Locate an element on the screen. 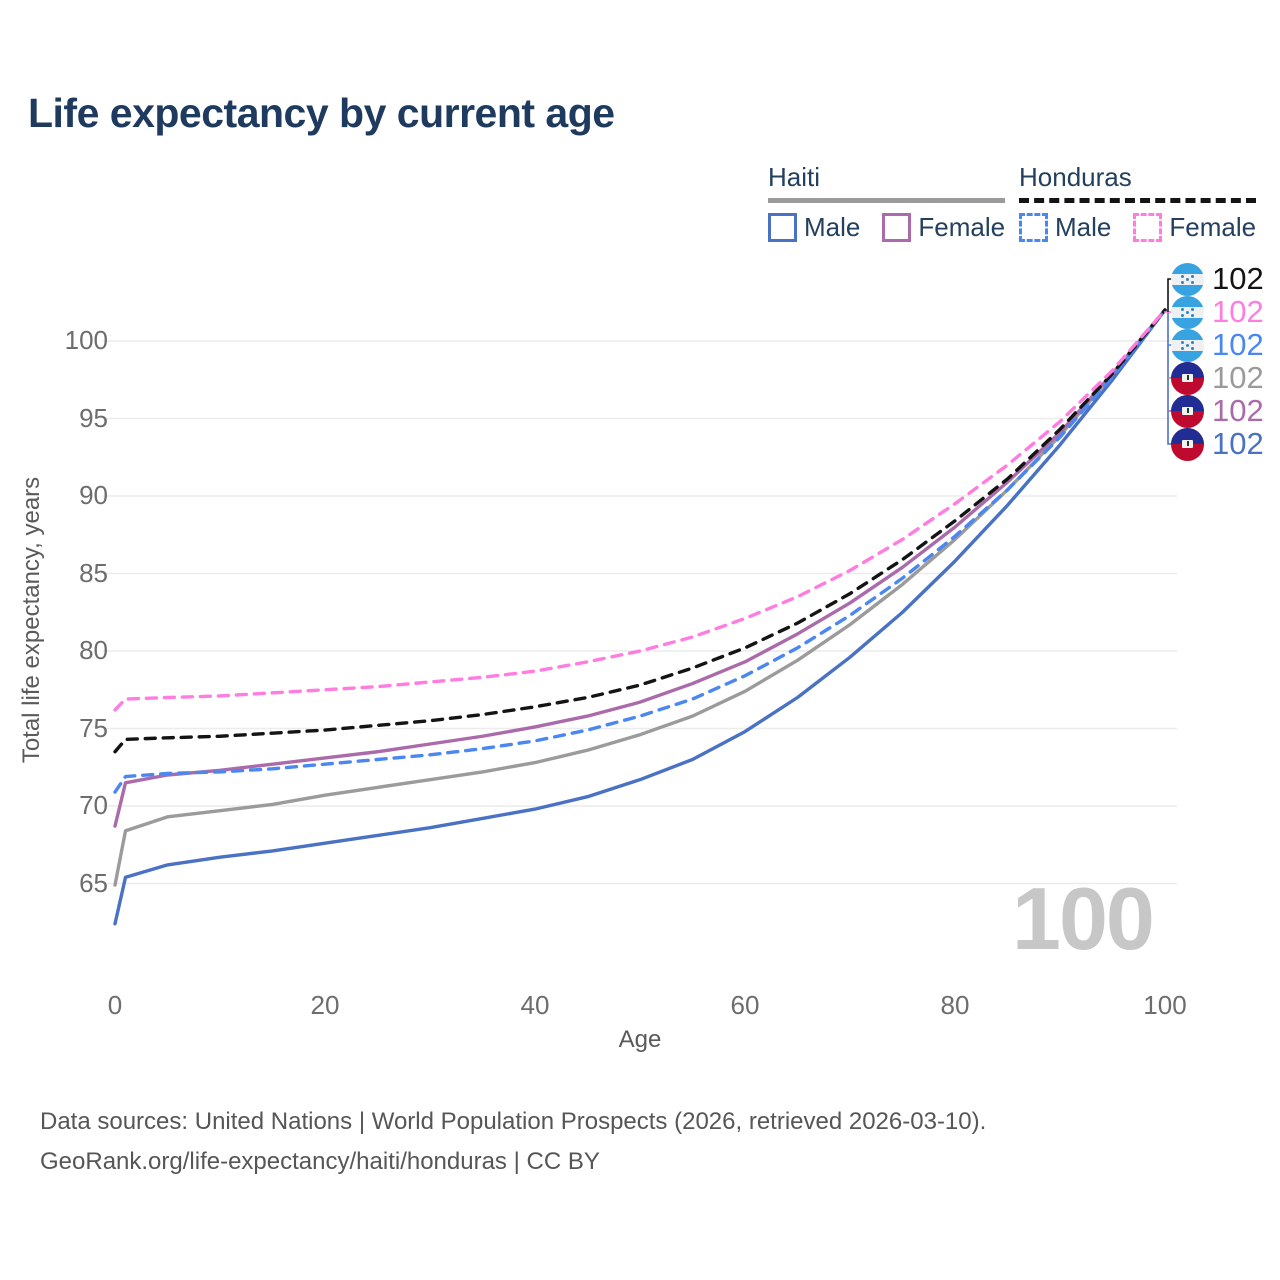  haiti-female-swatch-icon is located at coordinates (897, 227).